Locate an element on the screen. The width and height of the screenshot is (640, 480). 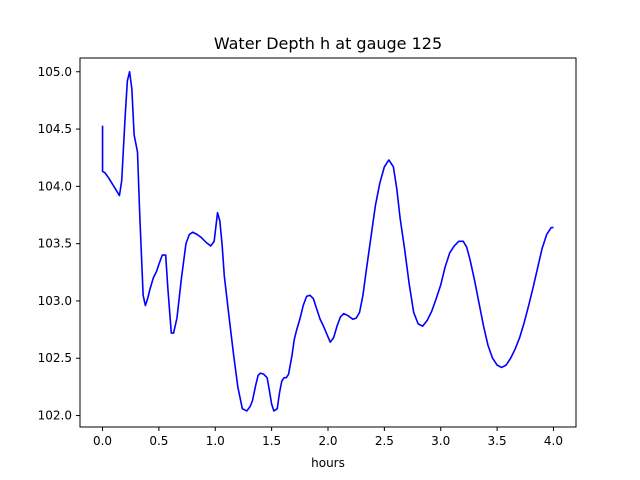
chart-title: Water Depth h at gauge 125 is located at coordinates (328, 43).